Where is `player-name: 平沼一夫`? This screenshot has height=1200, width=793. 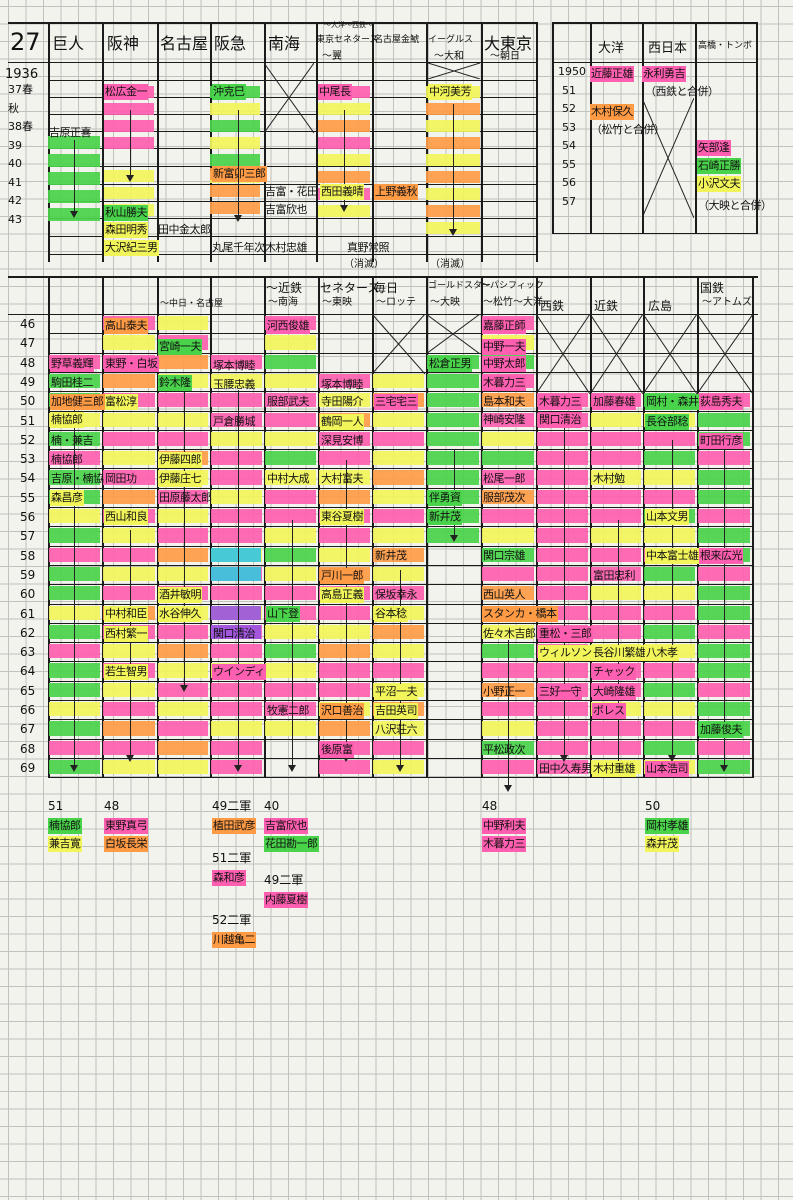 player-name: 平沼一夫 is located at coordinates (396, 692).